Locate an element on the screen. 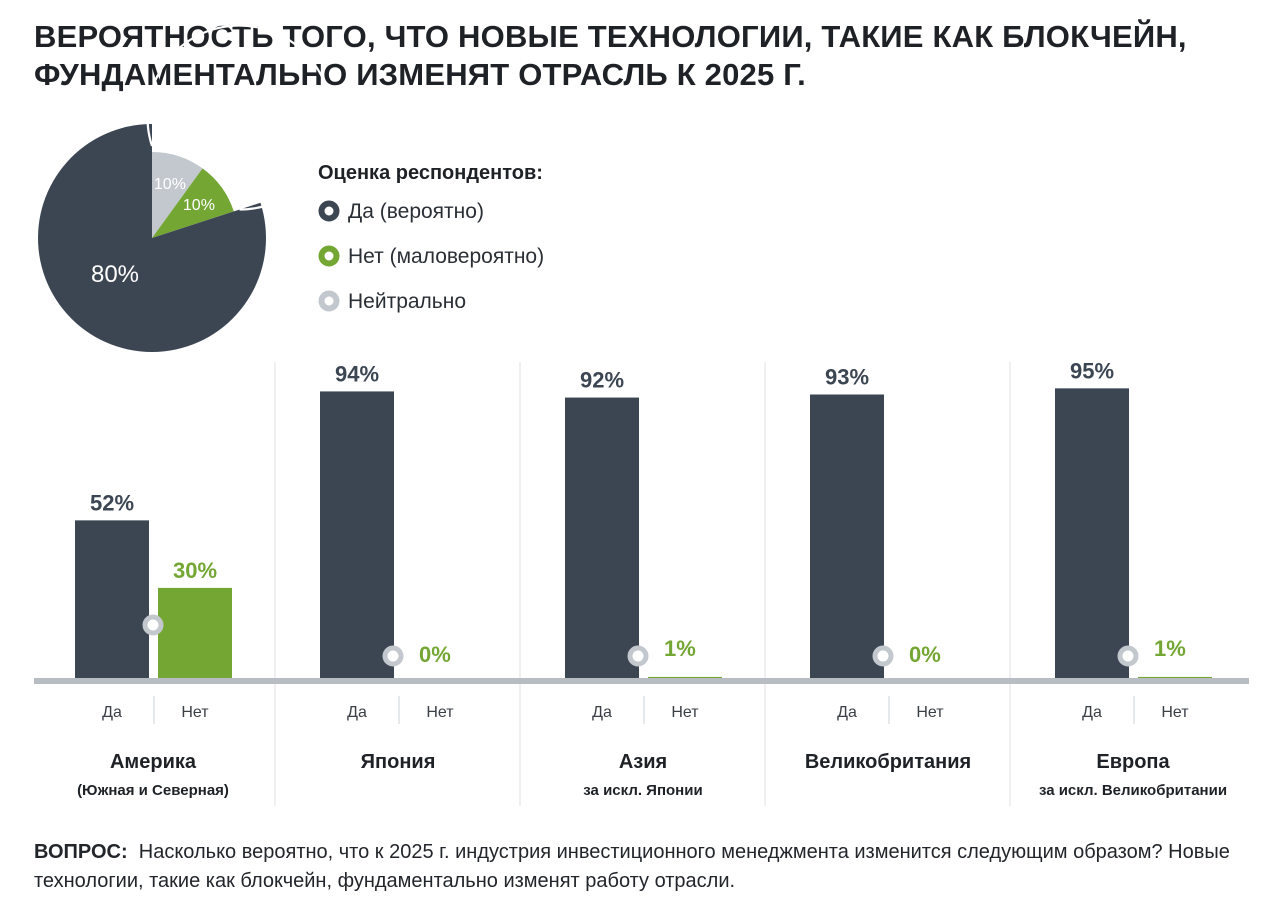 This screenshot has width=1280, height=921. pie-chart: 10% 10% 80% is located at coordinates (185, 188).